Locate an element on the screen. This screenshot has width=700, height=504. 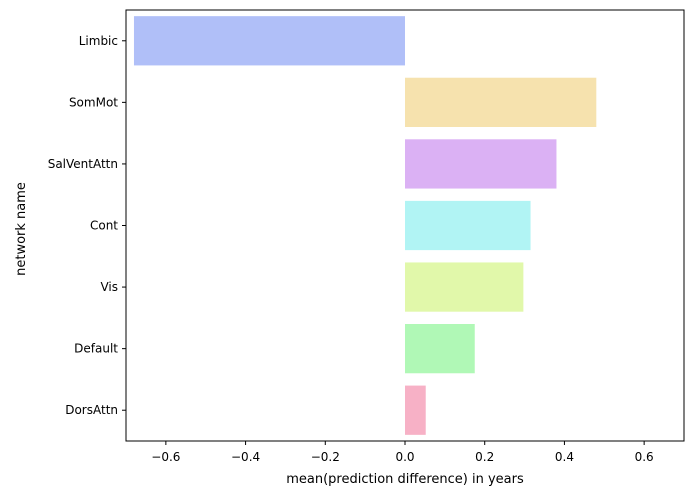
x-tick-label: −0.6 is located at coordinates (165, 457).